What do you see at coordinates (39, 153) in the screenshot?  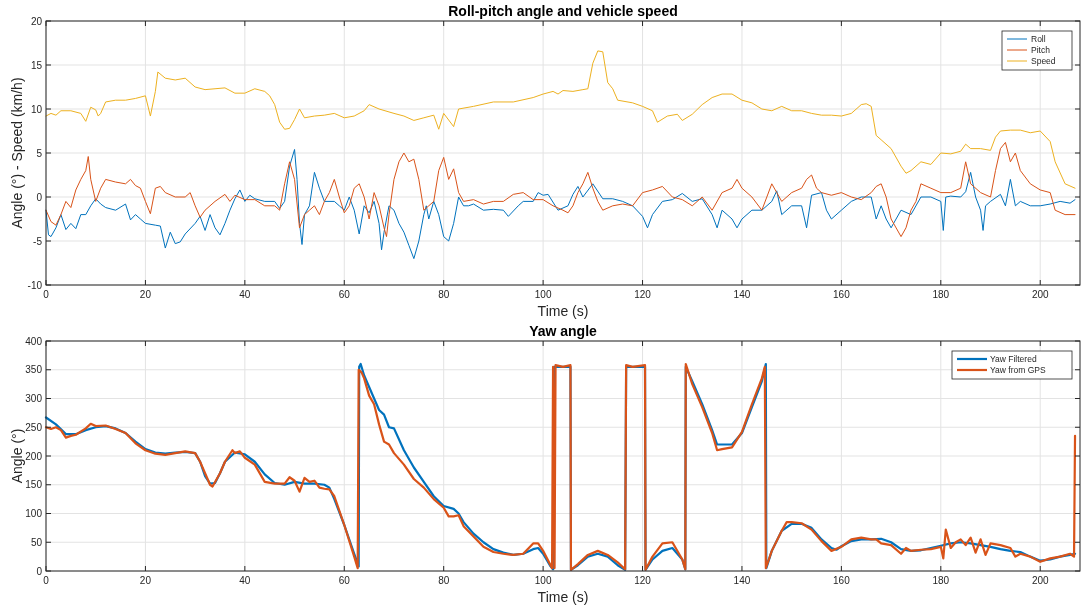 I see `y-tick-label: 5` at bounding box center [39, 153].